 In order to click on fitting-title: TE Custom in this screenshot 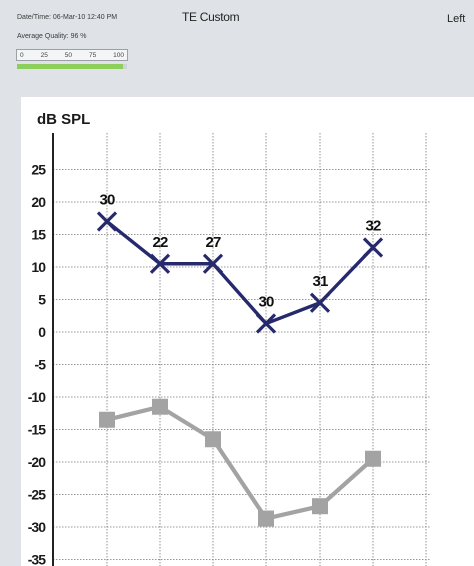, I will do `click(211, 17)`.